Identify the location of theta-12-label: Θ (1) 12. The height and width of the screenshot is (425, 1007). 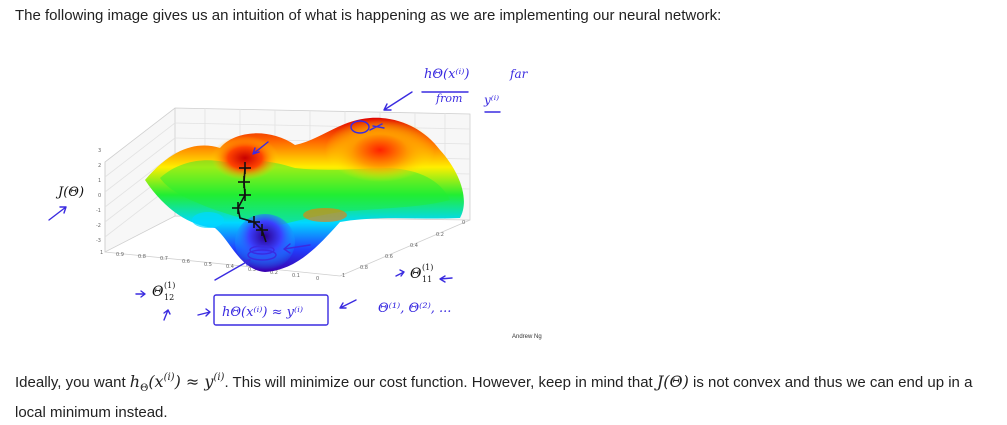
(163, 291).